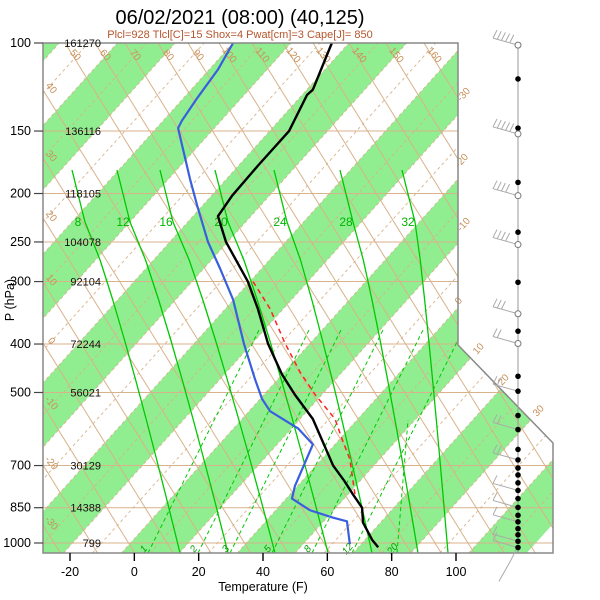 The width and height of the screenshot is (600, 600). Describe the element at coordinates (20, 344) in the screenshot. I see `pressure-tick-label: 400` at that location.